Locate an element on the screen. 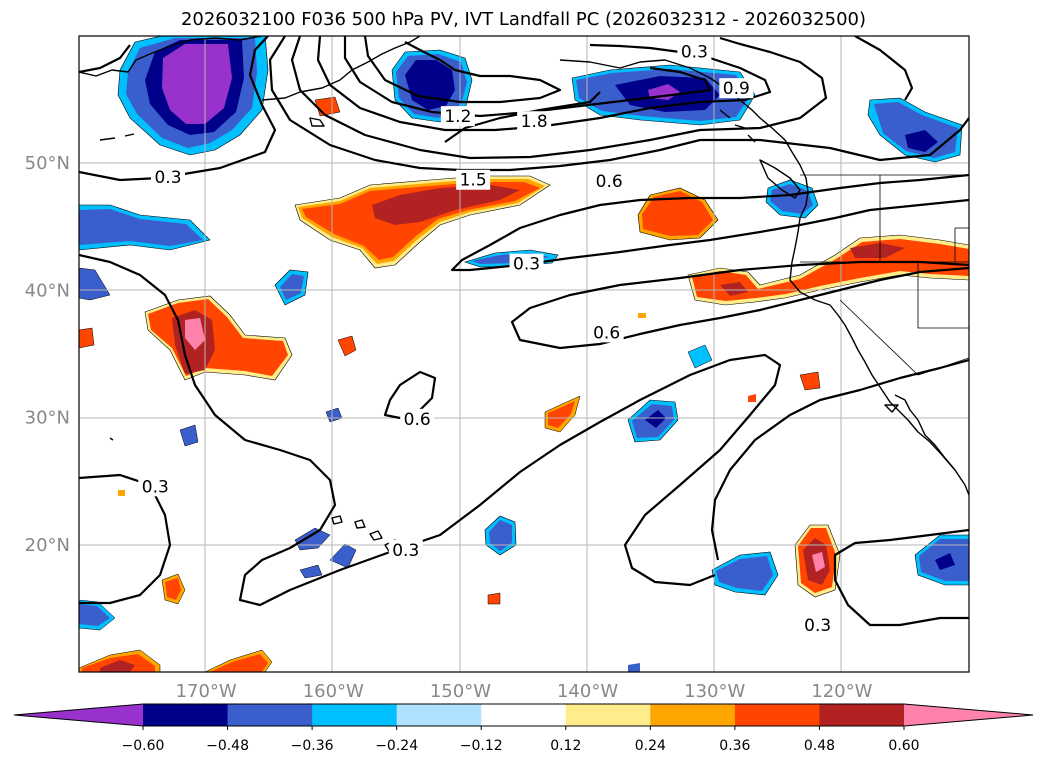 This screenshot has height=765, width=1047. ivt-negative-blob-bc is located at coordinates (915, 130).